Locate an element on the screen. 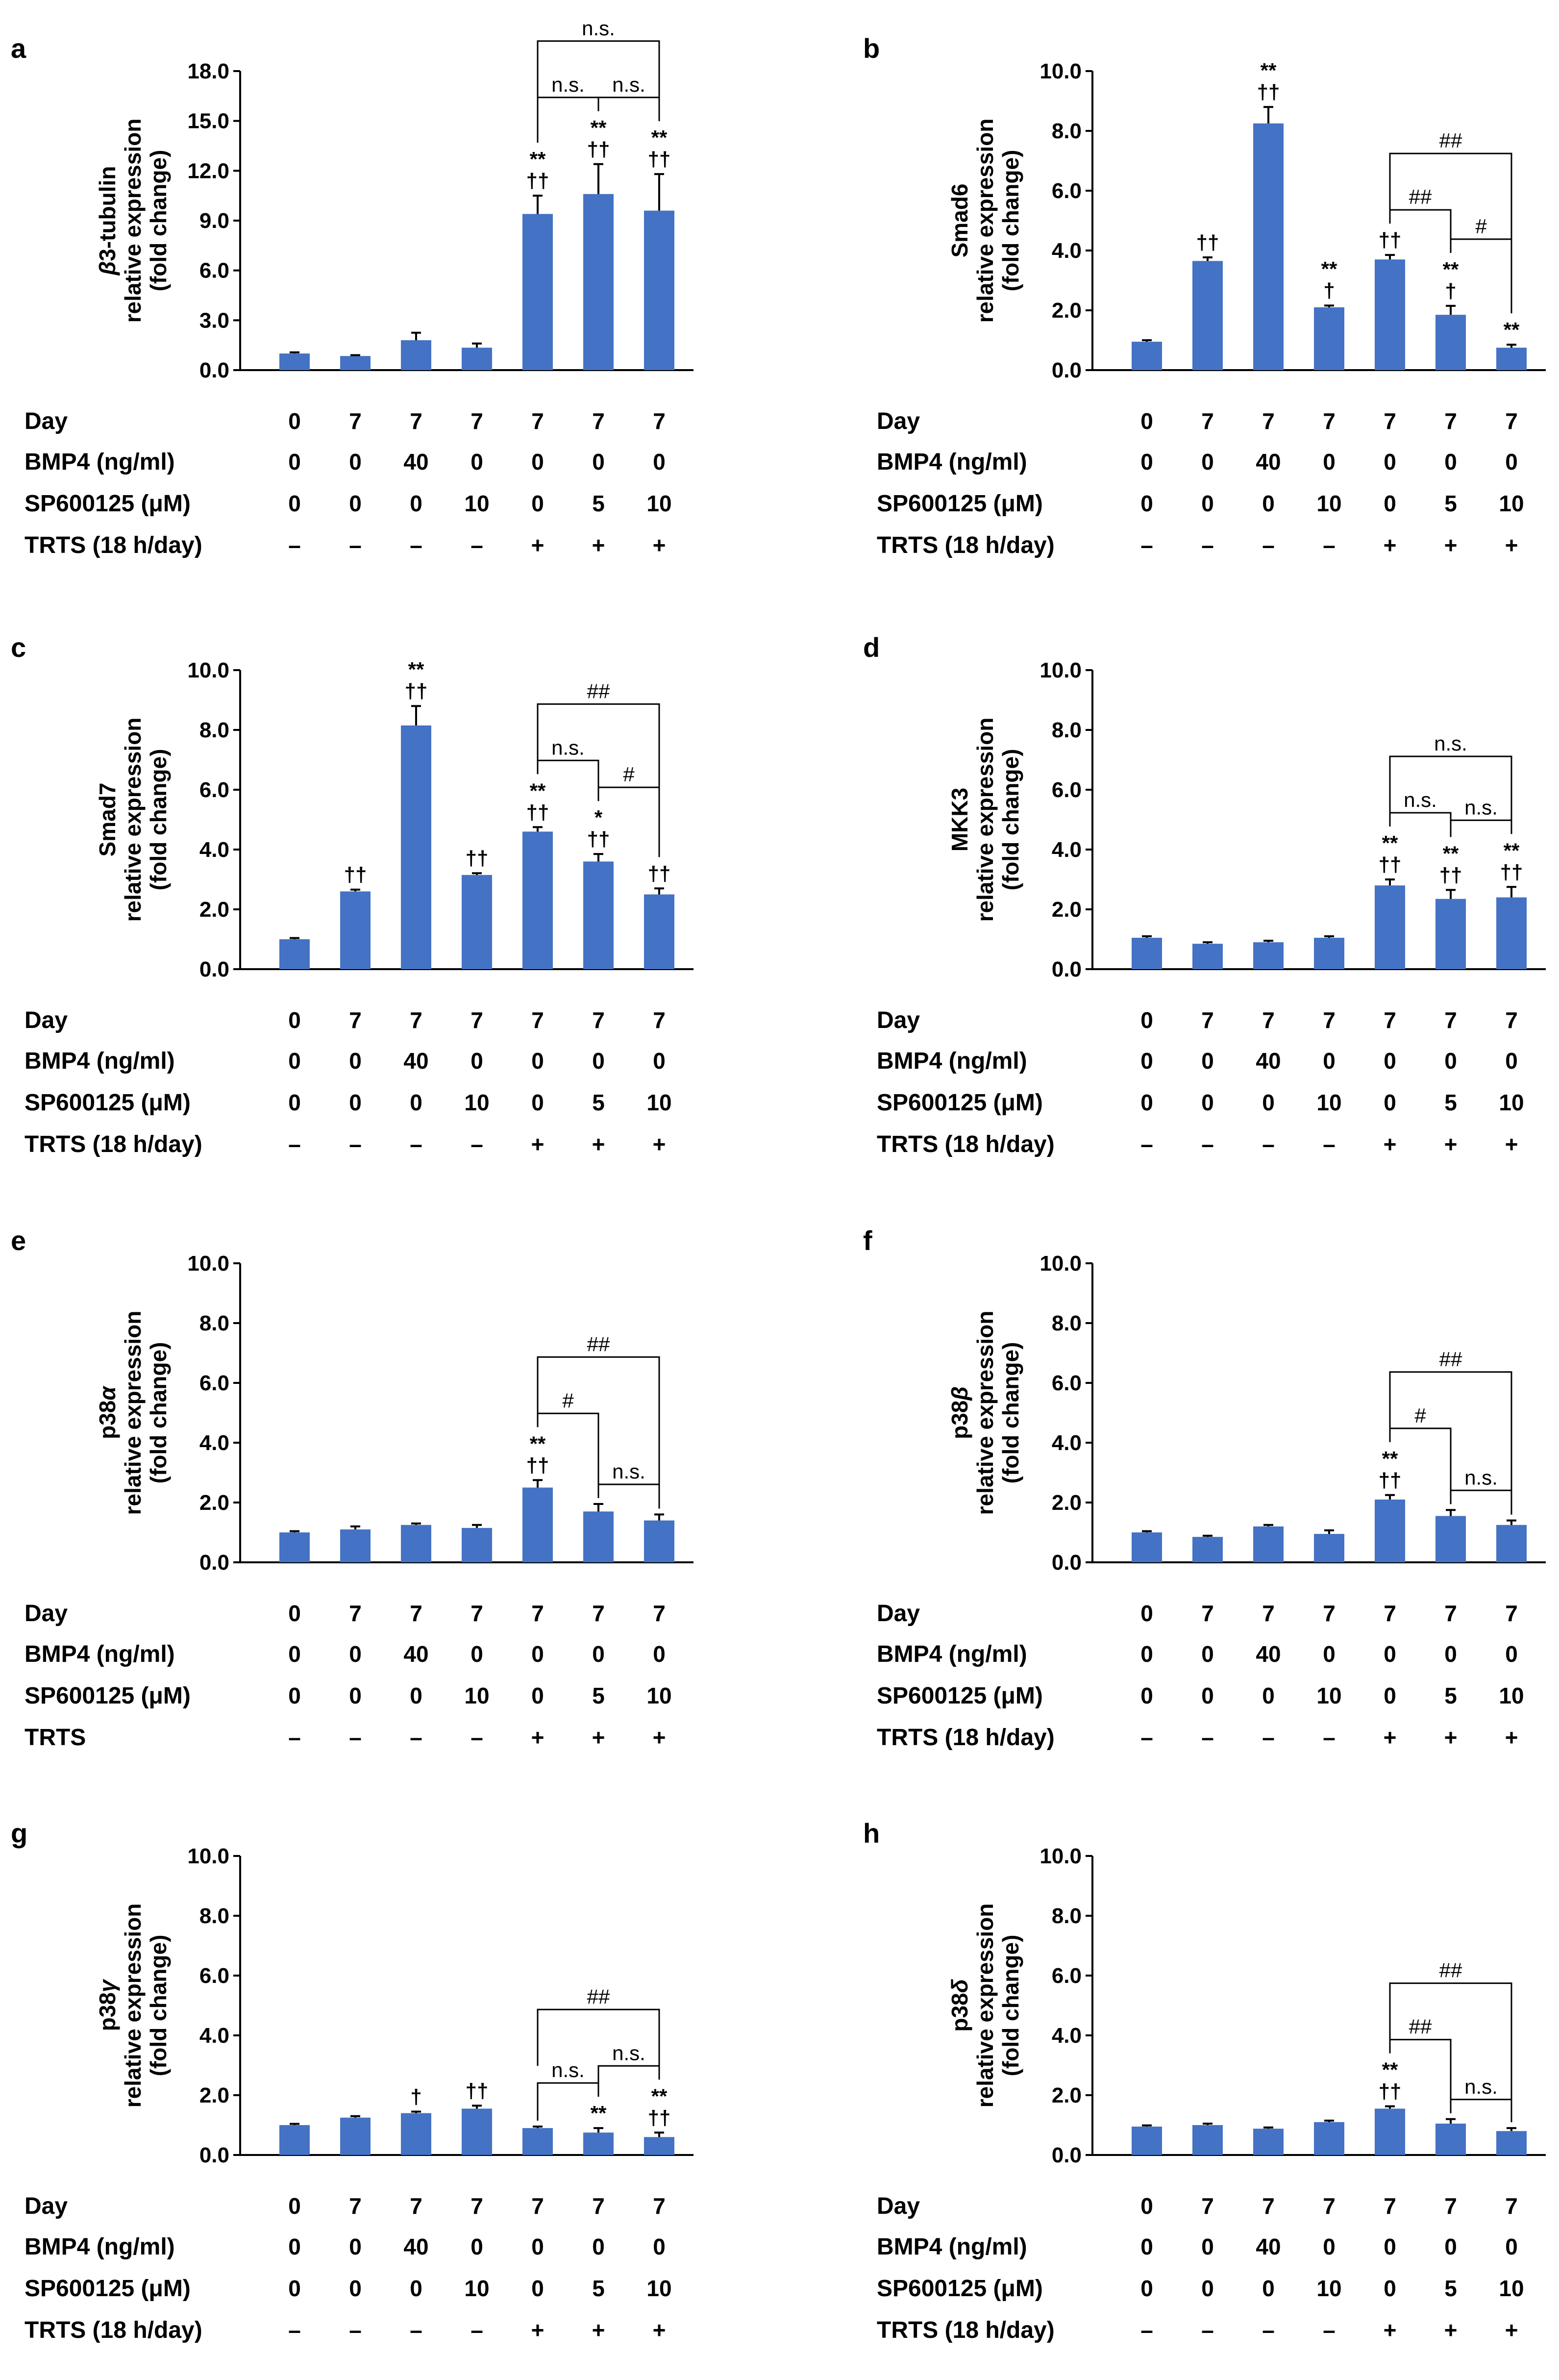  y-tick-label: 4.0 is located at coordinates (1067, 1443).